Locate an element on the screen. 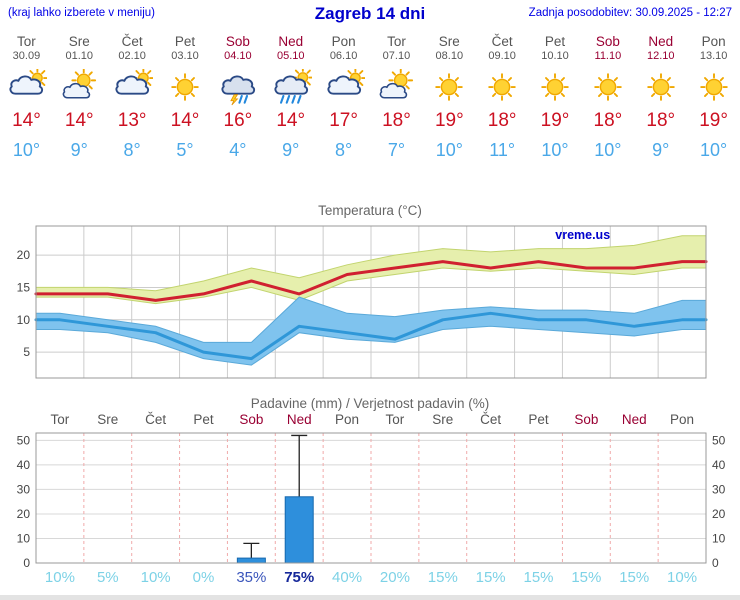  day-column: Ned 05.10 14° 9° is located at coordinates (290, 97).